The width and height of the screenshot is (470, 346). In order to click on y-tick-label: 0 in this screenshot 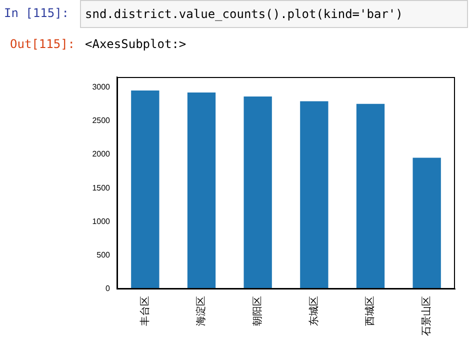, I will do `click(108, 289)`.